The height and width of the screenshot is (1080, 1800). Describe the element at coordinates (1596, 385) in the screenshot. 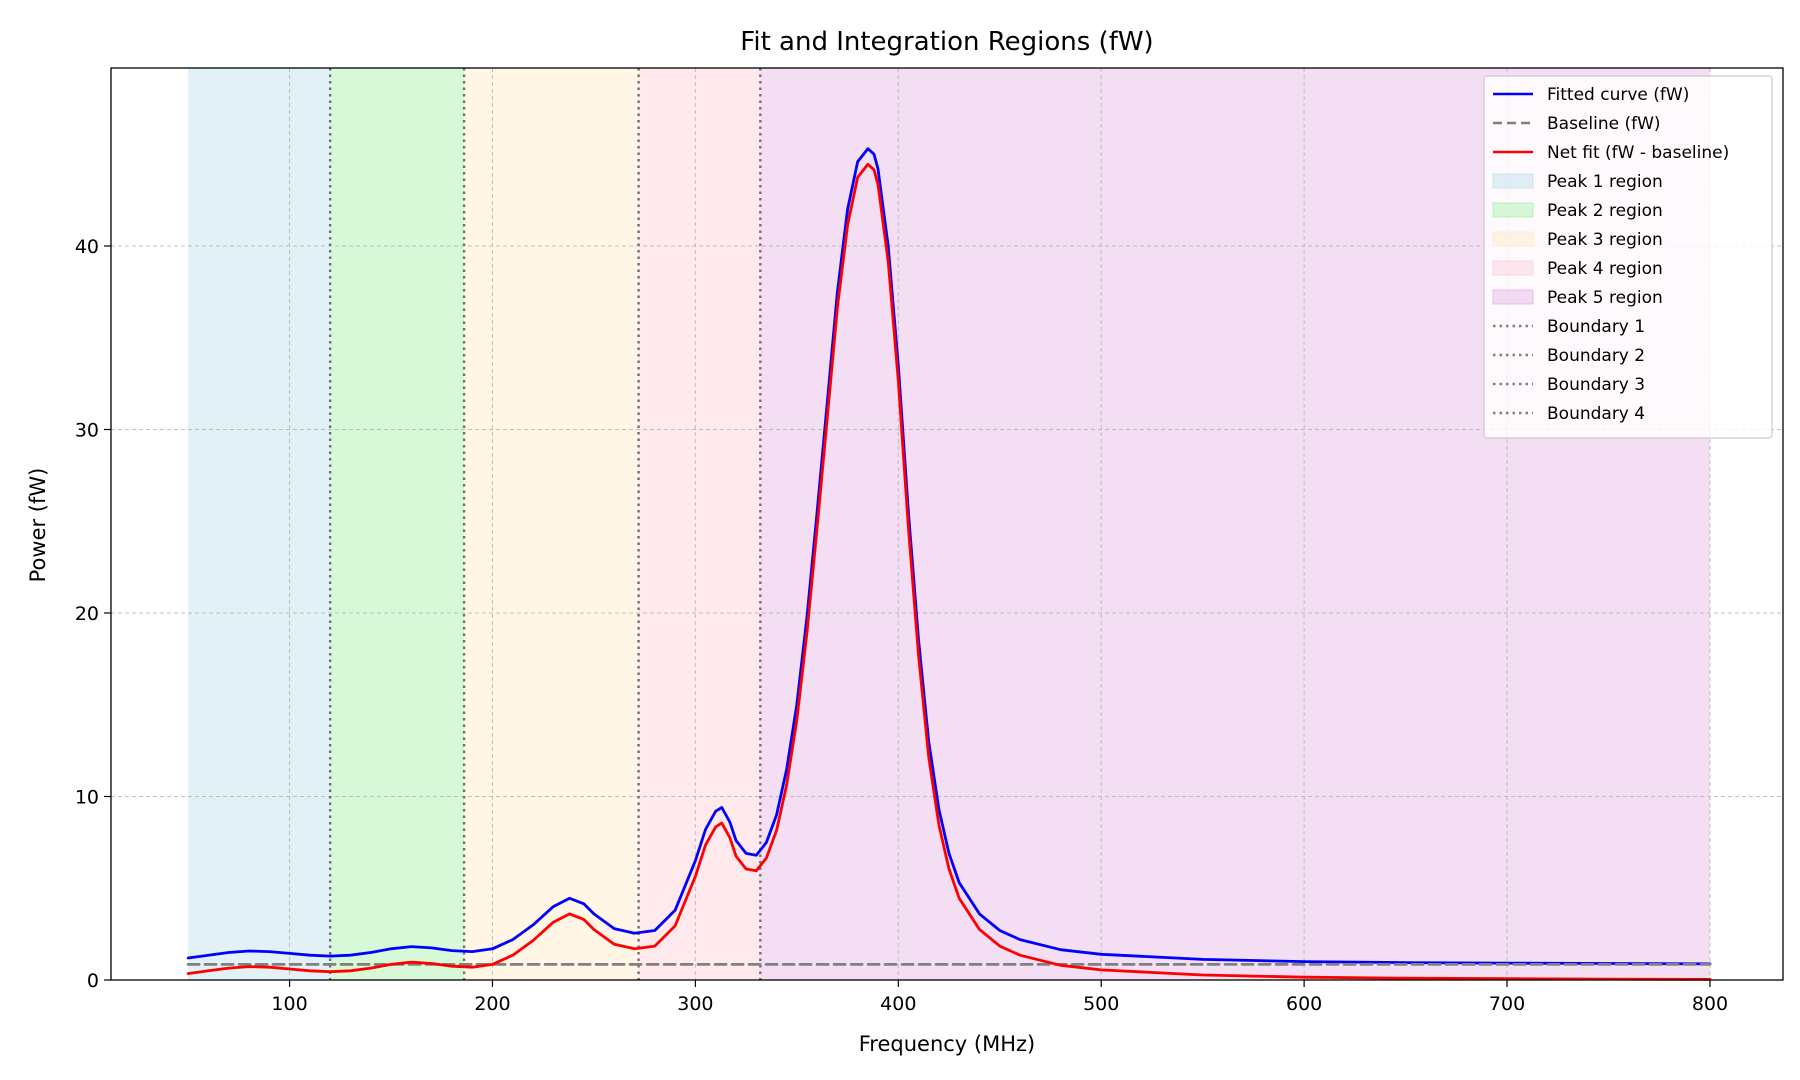

I see `legend-label-11: Boundary 3` at that location.